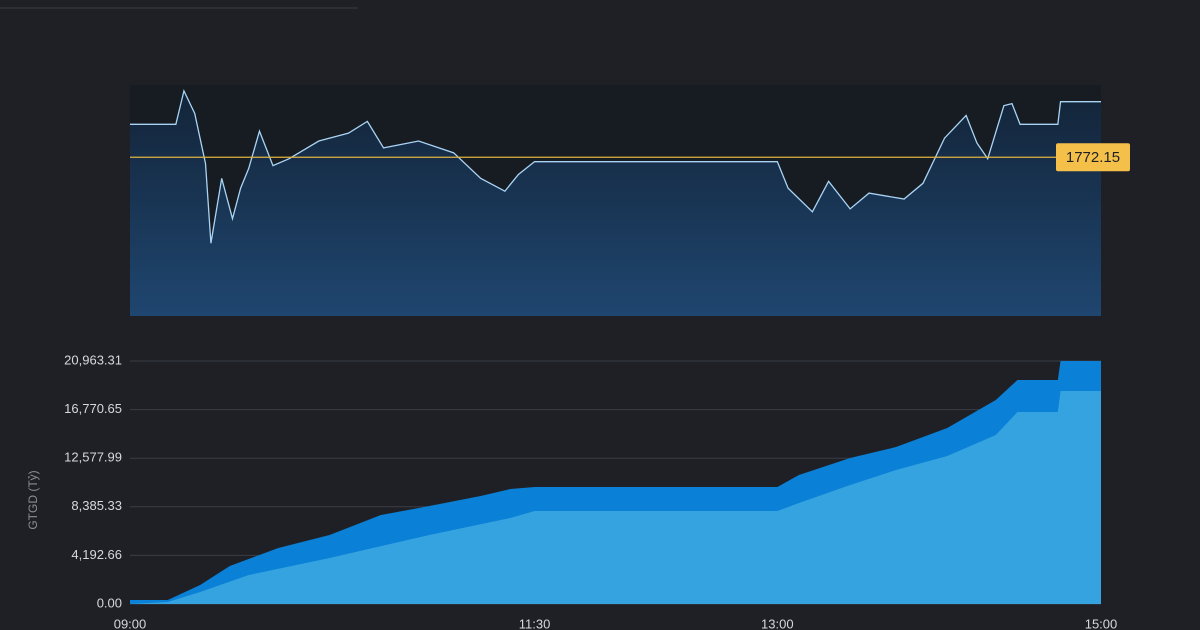  What do you see at coordinates (109, 602) in the screenshot?
I see `y-tick-label: 0.00` at bounding box center [109, 602].